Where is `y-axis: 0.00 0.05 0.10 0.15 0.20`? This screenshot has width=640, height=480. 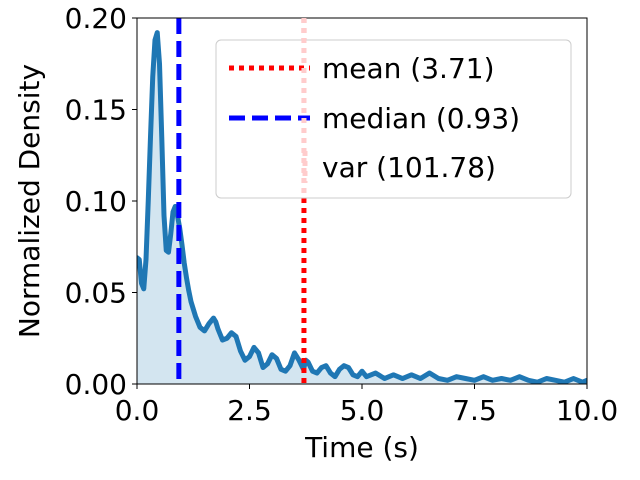 y-axis: 0.00 0.05 0.10 0.15 0.20 is located at coordinates (101, 201).